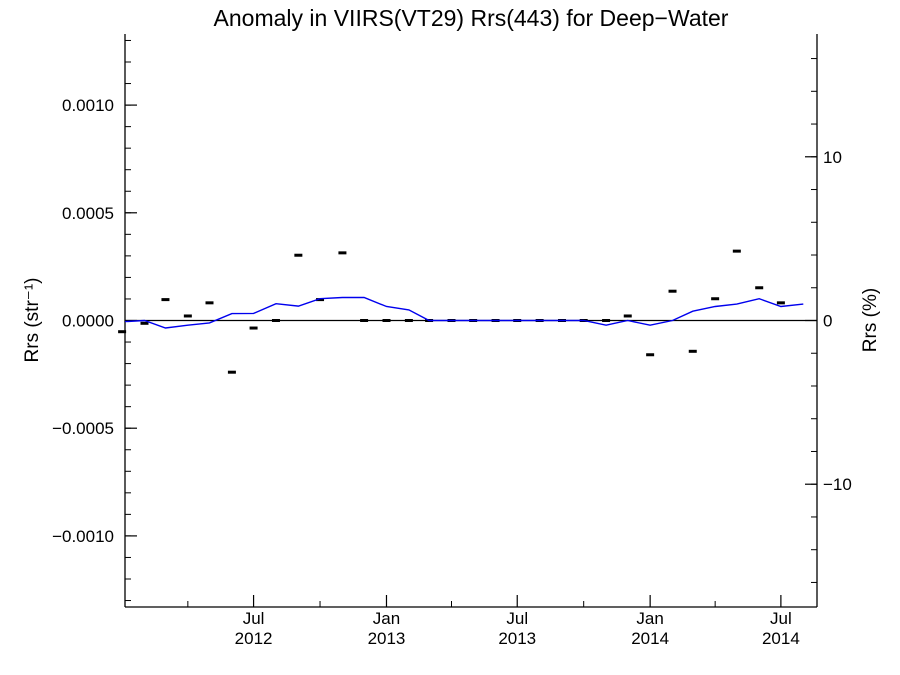 Image resolution: width=900 pixels, height=675 pixels. I want to click on x-tick-label-year: 2012, so click(254, 638).